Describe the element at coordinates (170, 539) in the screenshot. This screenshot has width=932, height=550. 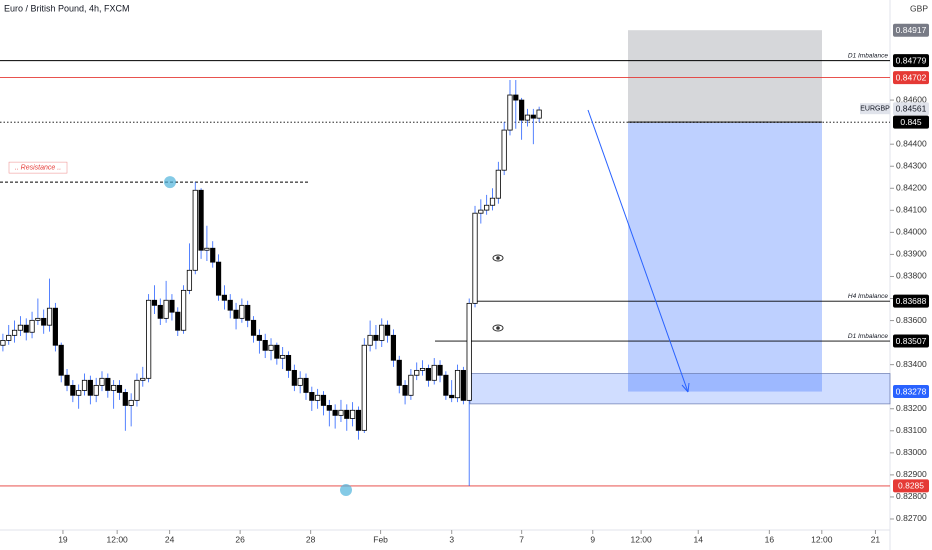
I see `x-tick-label: 24` at that location.